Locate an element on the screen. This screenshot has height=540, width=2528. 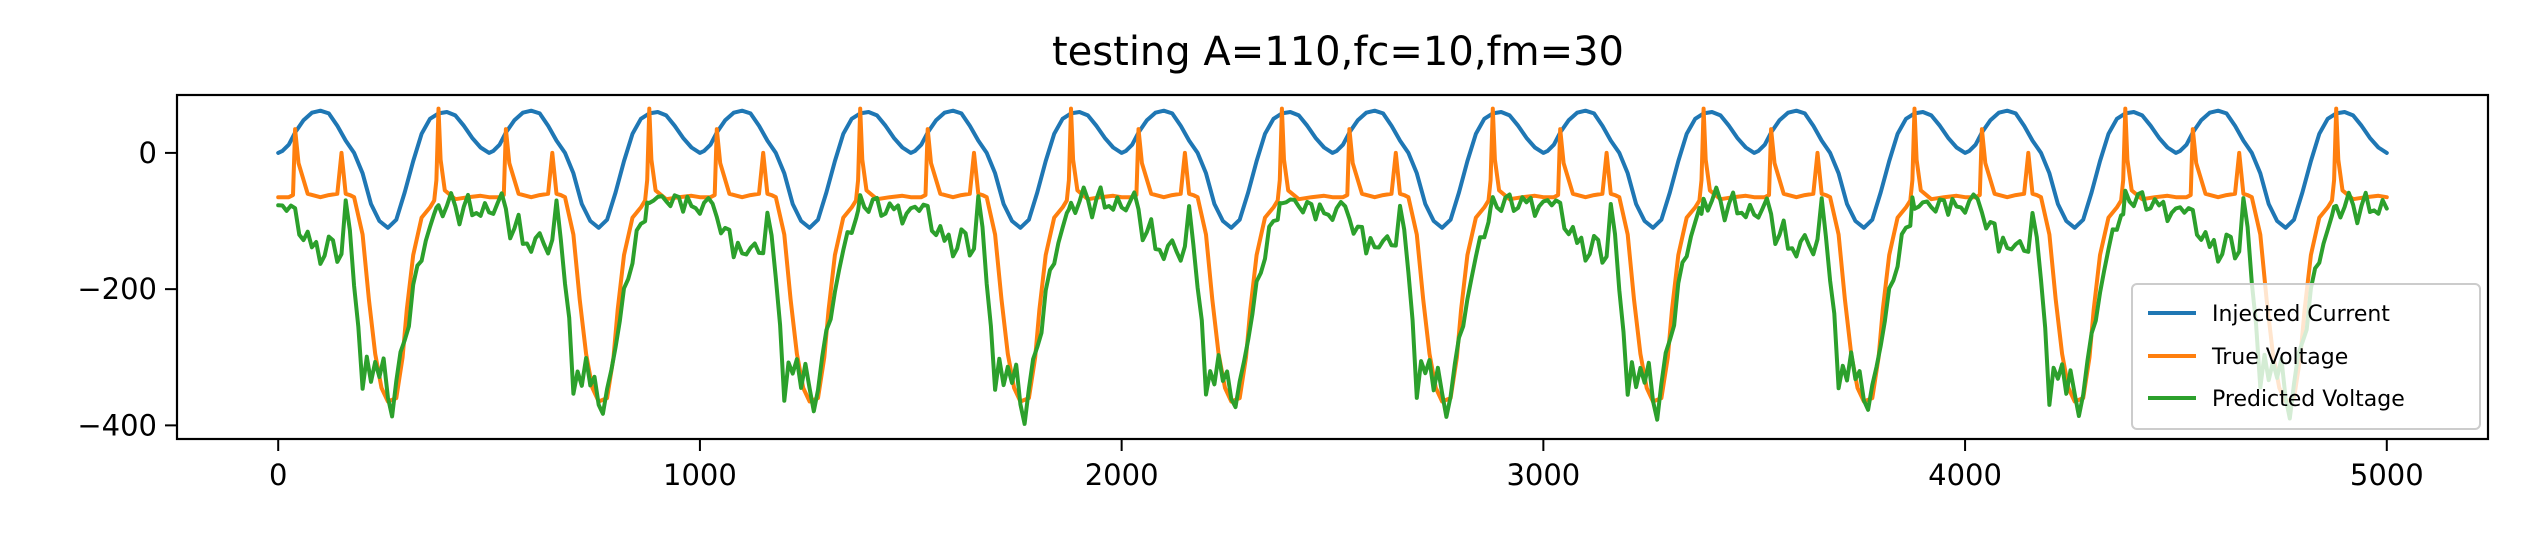
x-axis: 0 1000 2000 3000 4000 5000 is located at coordinates (1346, 465).